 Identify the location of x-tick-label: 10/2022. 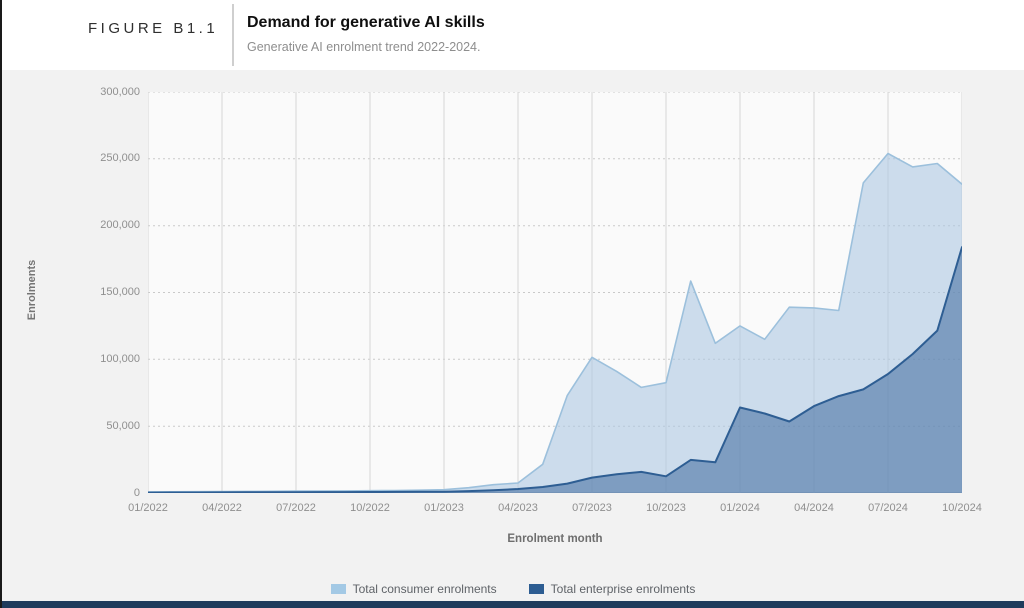
(370, 508).